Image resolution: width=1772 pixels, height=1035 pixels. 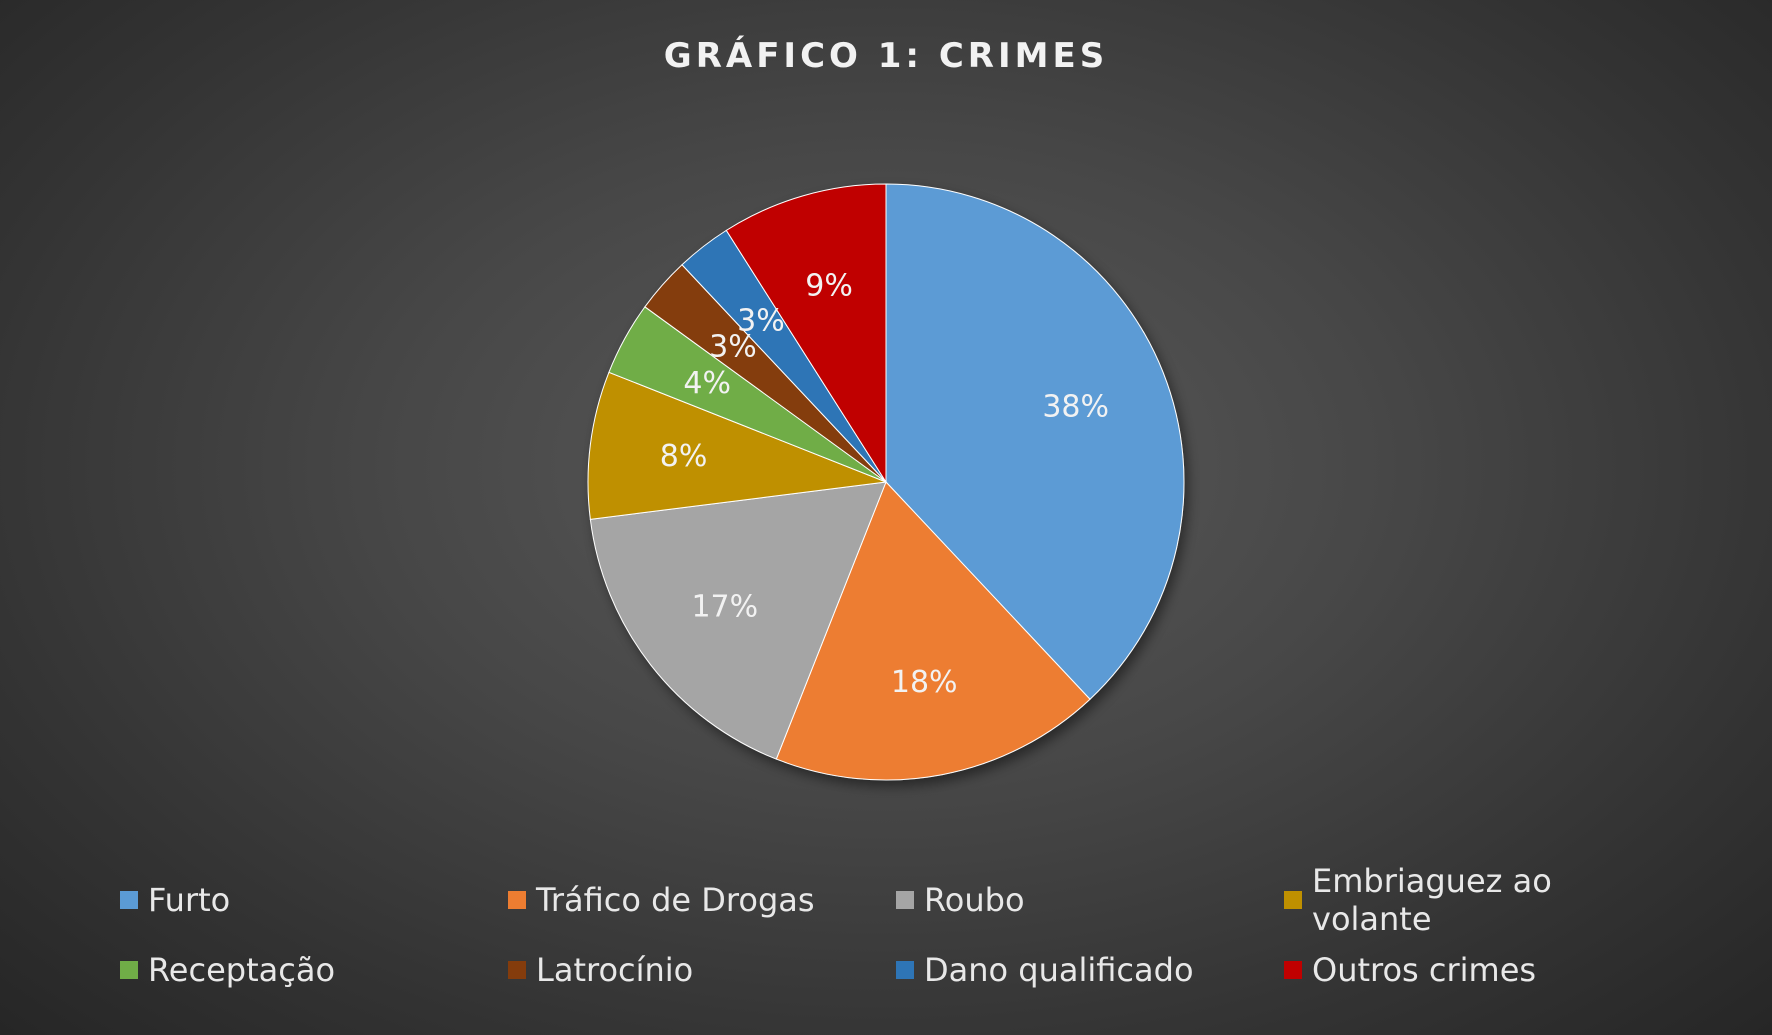 I want to click on legend-label: Dano qualificado, so click(x=1059, y=970).